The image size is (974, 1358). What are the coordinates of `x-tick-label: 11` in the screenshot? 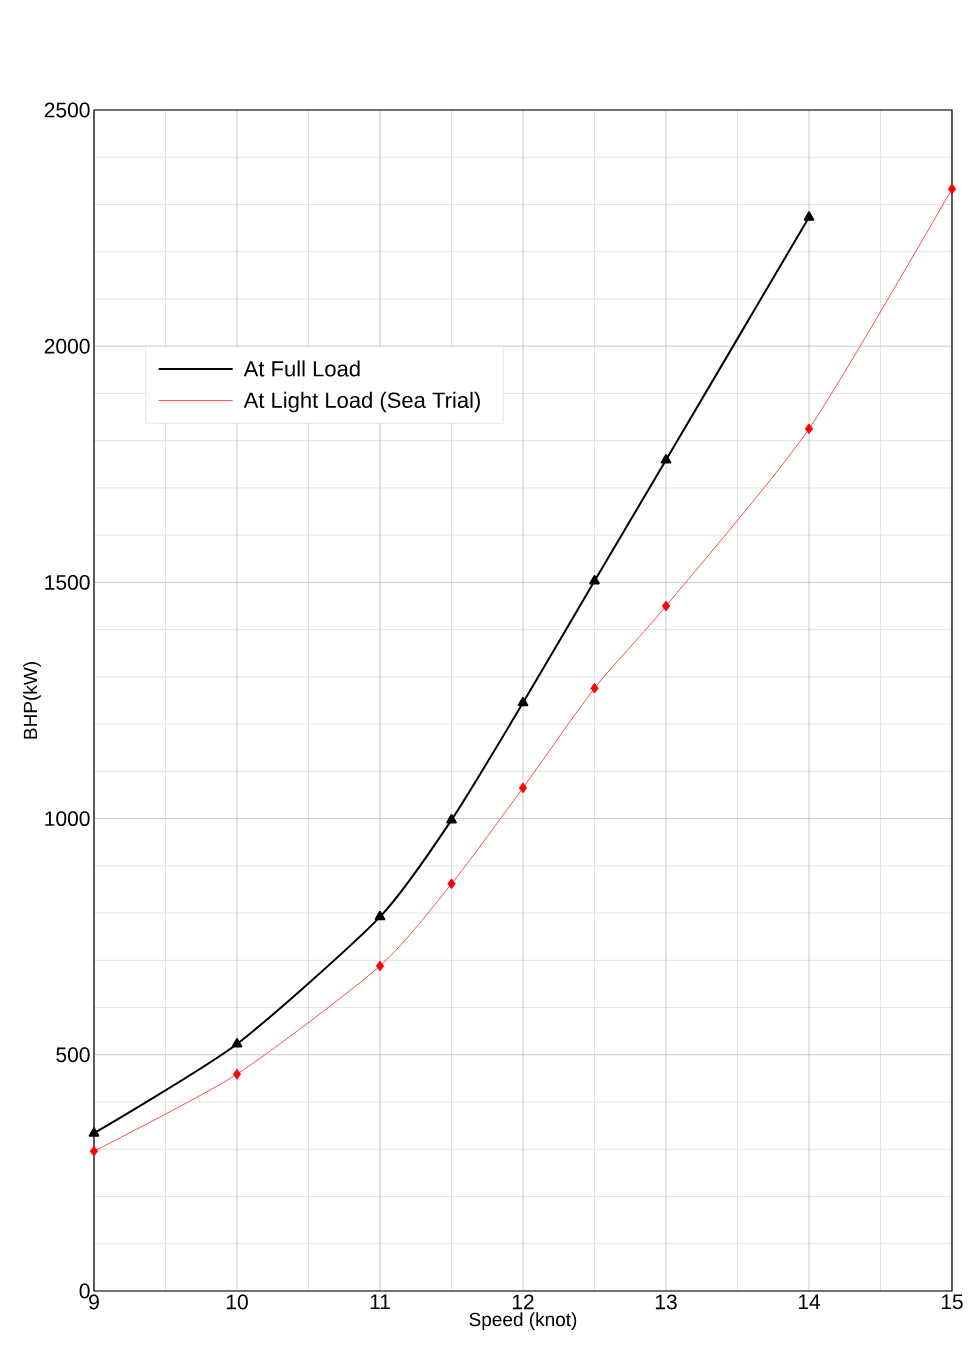 It's located at (380, 1301).